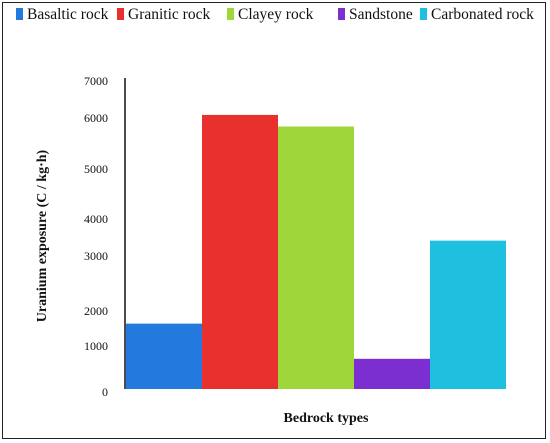 This screenshot has width=550, height=443. What do you see at coordinates (96, 311) in the screenshot?
I see `y-tick-label-2000: 2000` at bounding box center [96, 311].